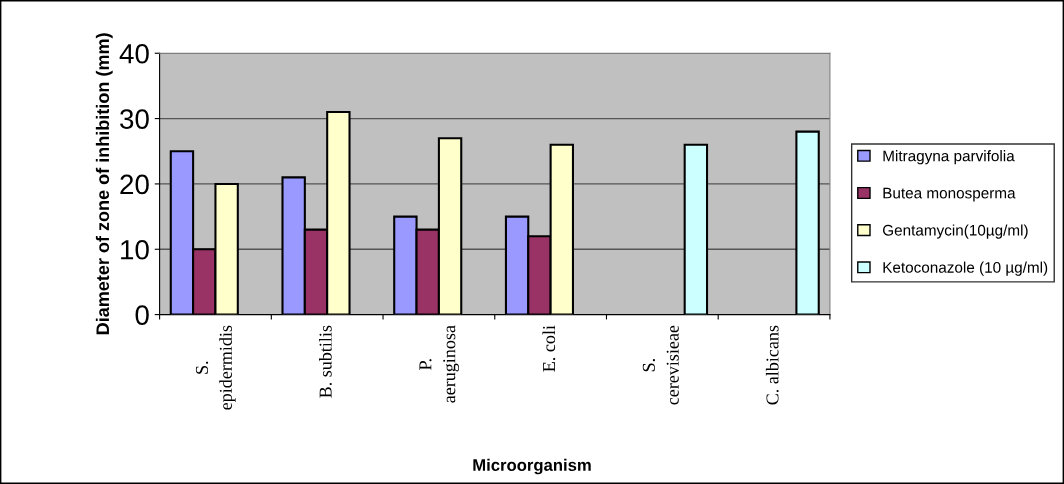 The height and width of the screenshot is (484, 1064). I want to click on legend-label: Butea monosperma, so click(949, 194).